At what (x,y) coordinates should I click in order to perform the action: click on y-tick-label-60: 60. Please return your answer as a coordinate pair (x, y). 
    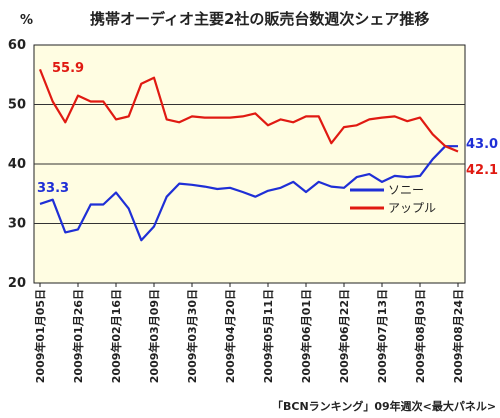
    Looking at the image, I should click on (17, 45).